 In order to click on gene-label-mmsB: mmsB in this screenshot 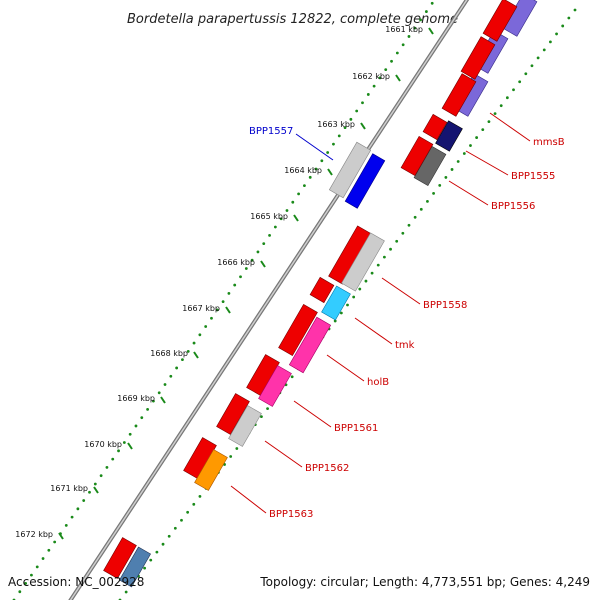, I will do `click(549, 142)`.